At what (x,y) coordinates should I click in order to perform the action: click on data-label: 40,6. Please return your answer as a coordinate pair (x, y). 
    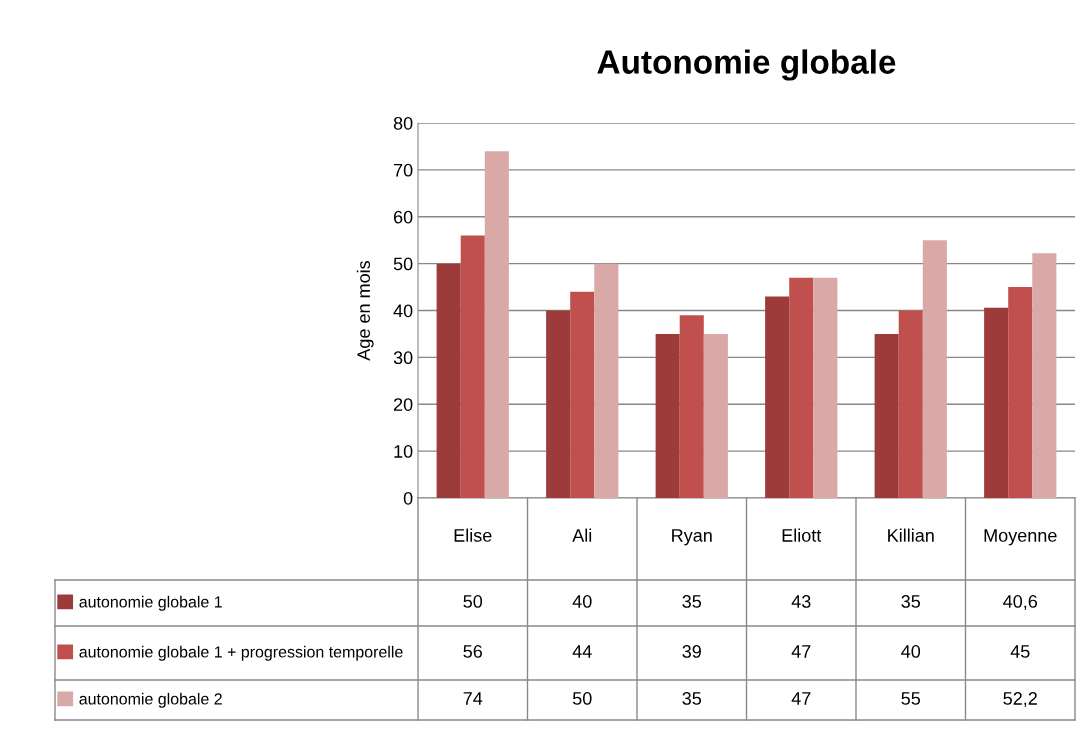
    Looking at the image, I should click on (1020, 602).